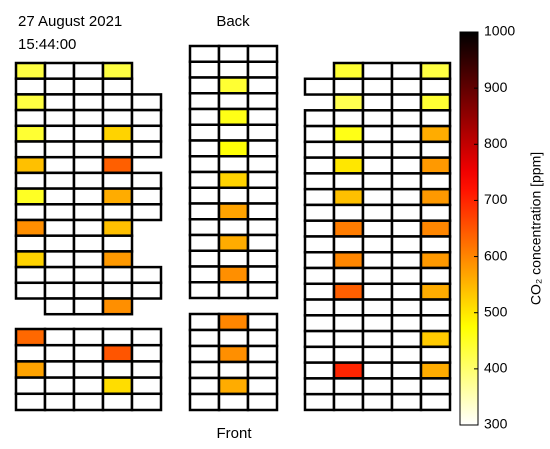 This screenshot has width=550, height=449. I want to click on colorbar-tick-label: 800, so click(496, 143).